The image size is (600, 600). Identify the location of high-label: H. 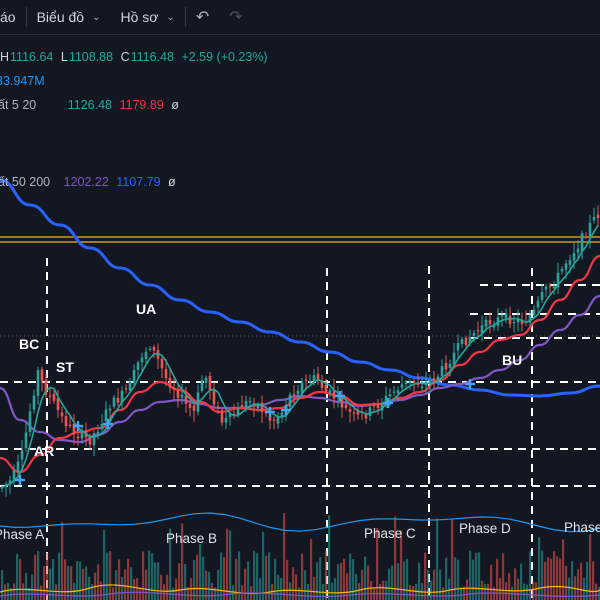
(5, 57).